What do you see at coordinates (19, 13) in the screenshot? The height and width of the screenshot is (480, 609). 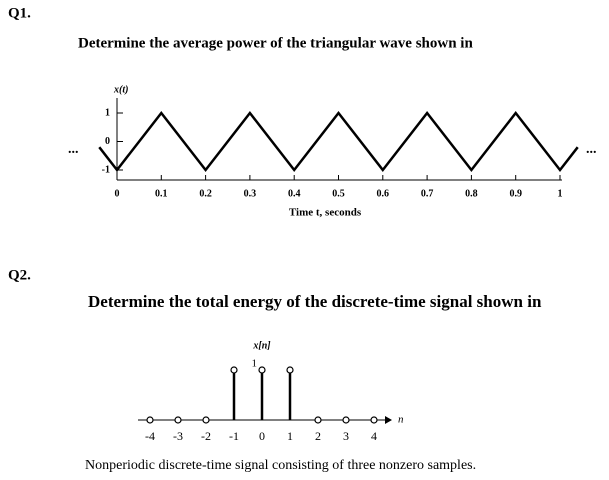 I see `q1-label: Q1.` at bounding box center [19, 13].